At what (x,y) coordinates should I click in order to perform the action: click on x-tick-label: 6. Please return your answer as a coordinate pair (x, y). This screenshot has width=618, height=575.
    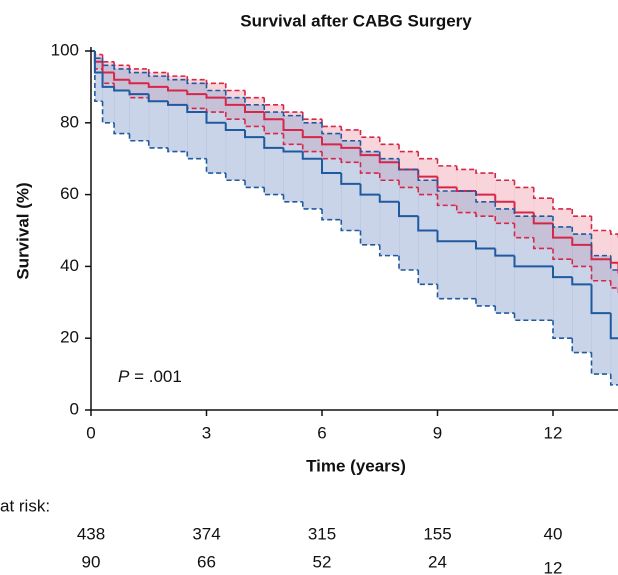
    Looking at the image, I should click on (321, 432).